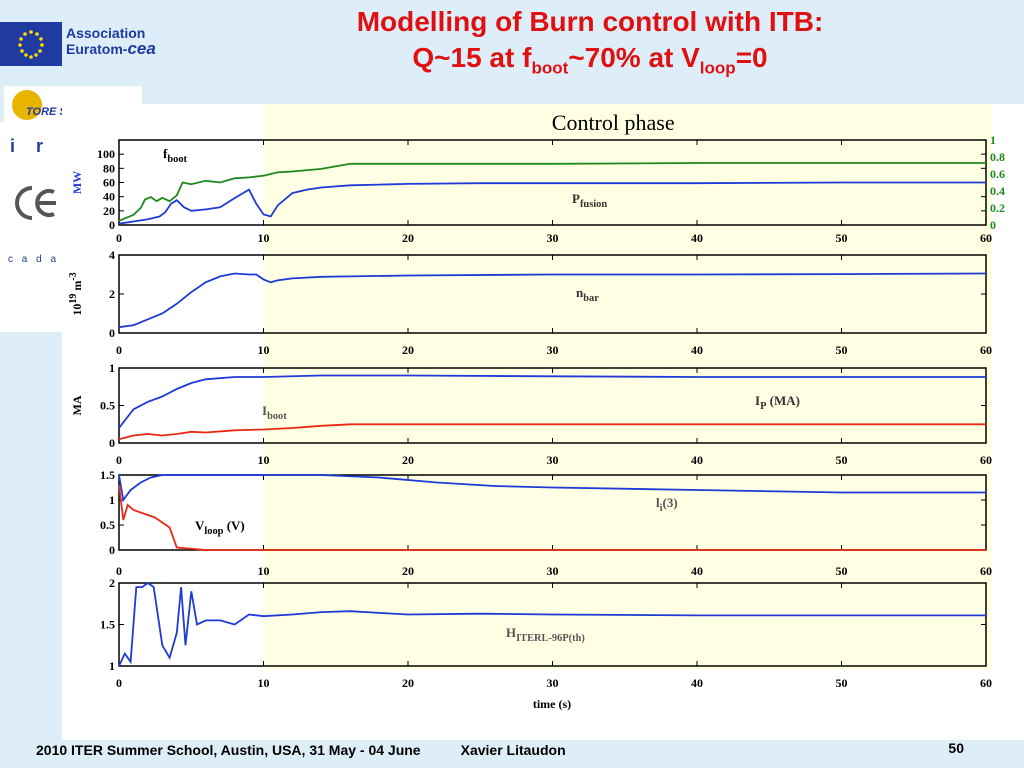 The height and width of the screenshot is (768, 1024). I want to click on y-axis-label: MW, so click(77, 182).